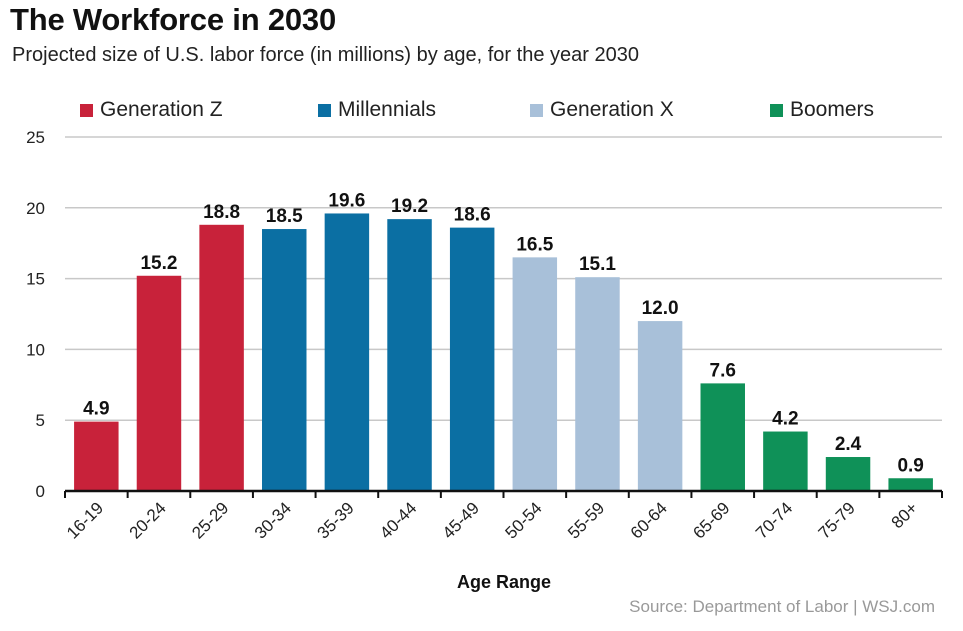 The width and height of the screenshot is (963, 631). What do you see at coordinates (523, 520) in the screenshot?
I see `x-tick-label: 50-54` at bounding box center [523, 520].